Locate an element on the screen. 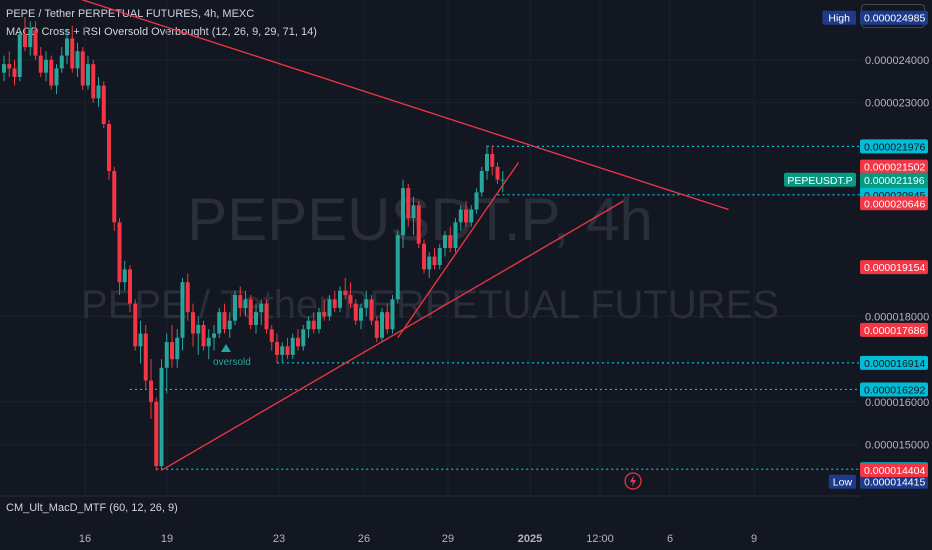  price-label: 0.000016292 is located at coordinates (894, 389).